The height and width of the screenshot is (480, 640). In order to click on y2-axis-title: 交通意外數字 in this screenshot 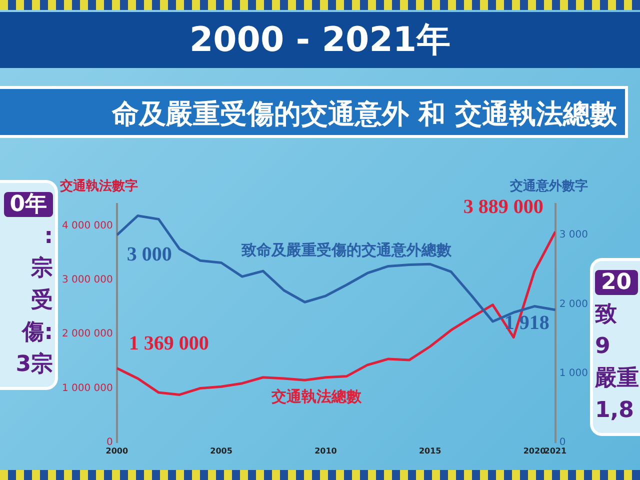, I will do `click(548, 186)`.